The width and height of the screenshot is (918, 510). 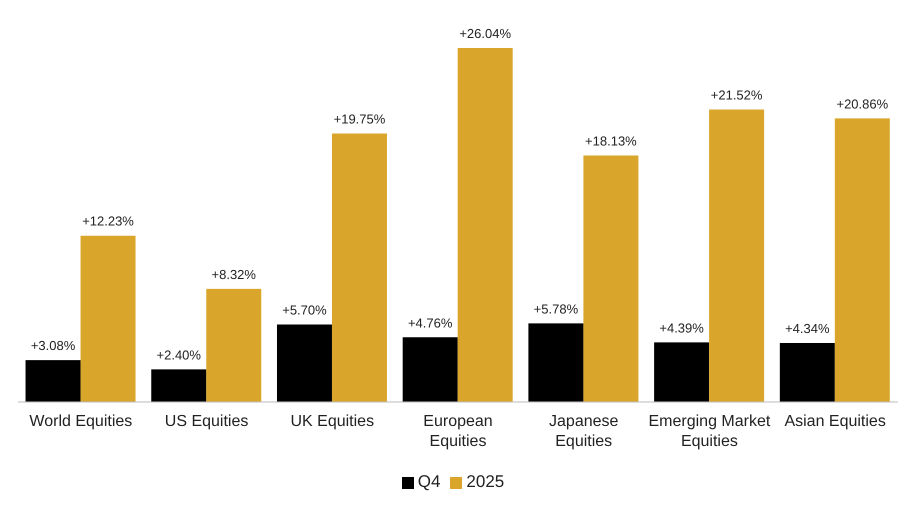 I want to click on data-label: +8.32%, so click(x=234, y=274).